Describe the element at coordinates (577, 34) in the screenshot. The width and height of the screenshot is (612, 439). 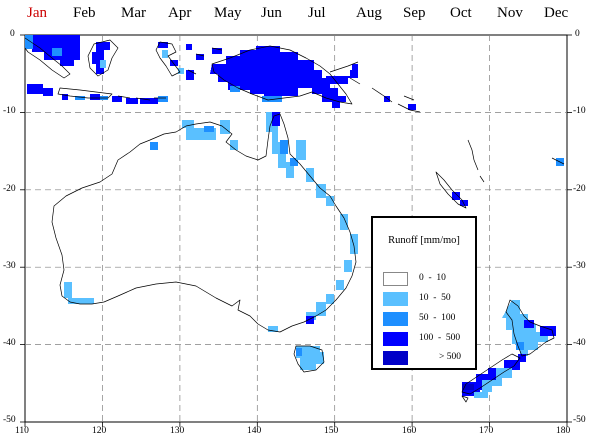
I see `y-tick-label-right: 0` at that location.